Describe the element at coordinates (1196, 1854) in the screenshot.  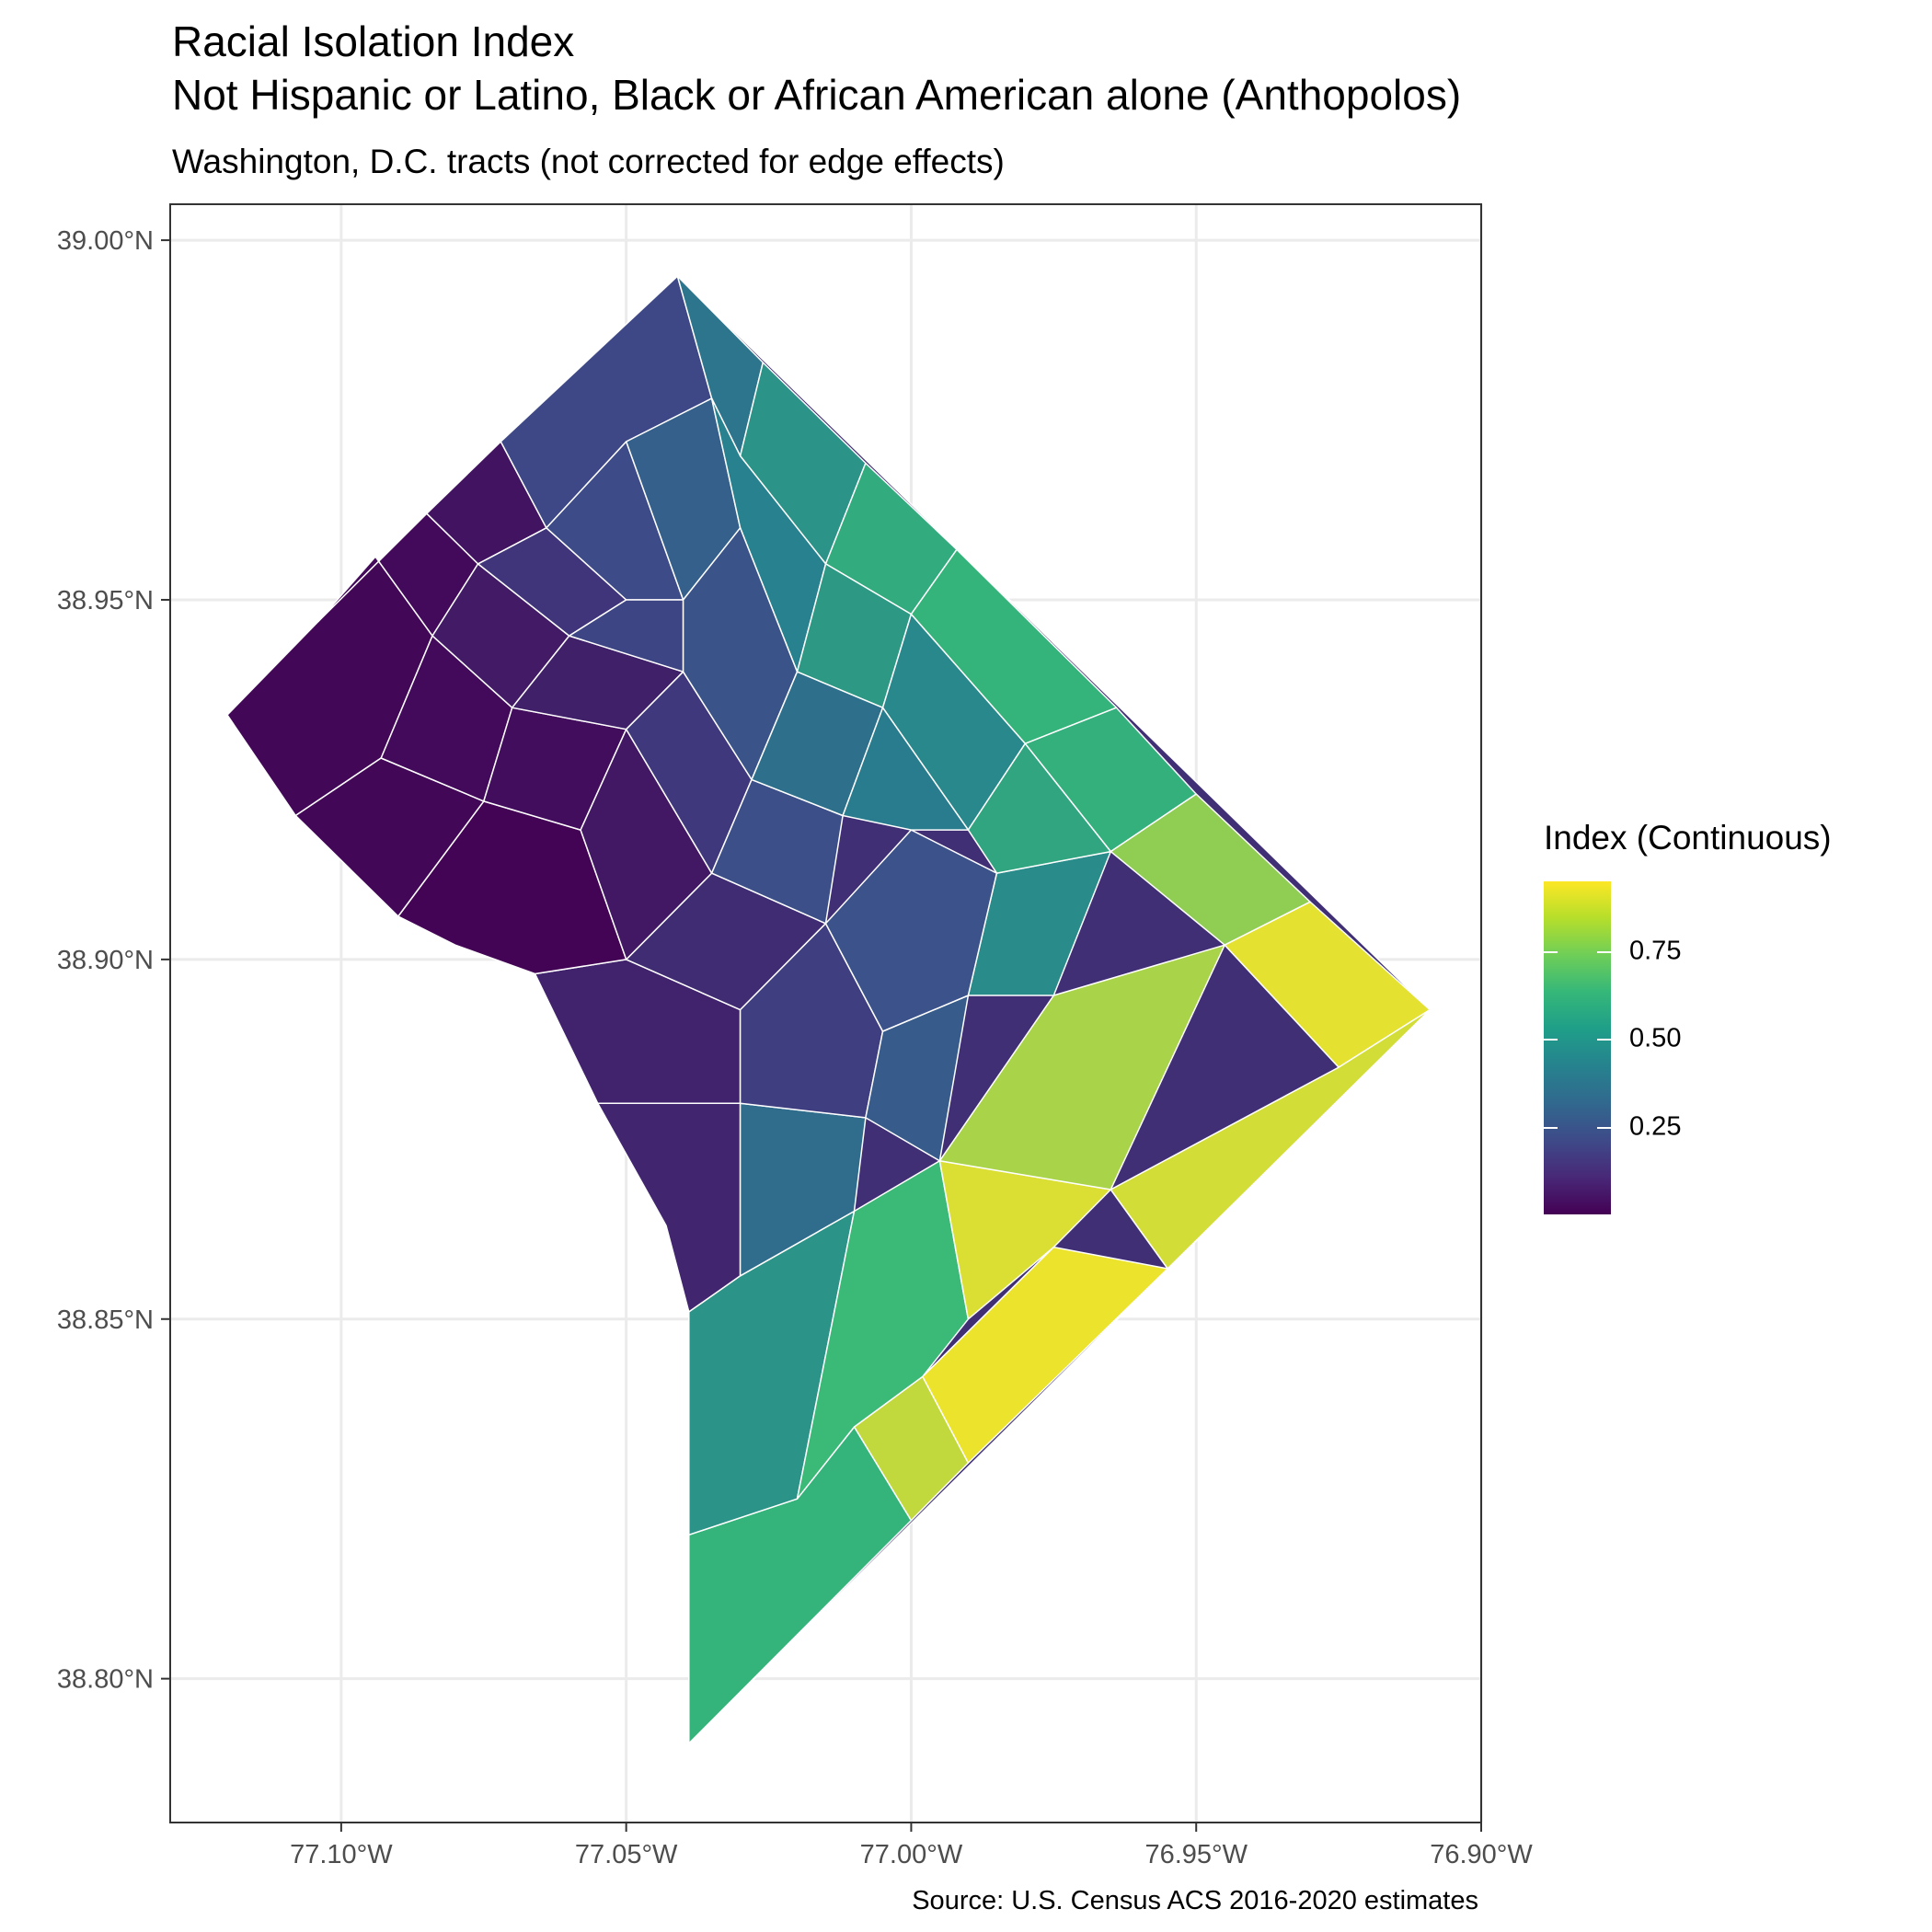
I see `x-tick-label: 76.95°W` at that location.